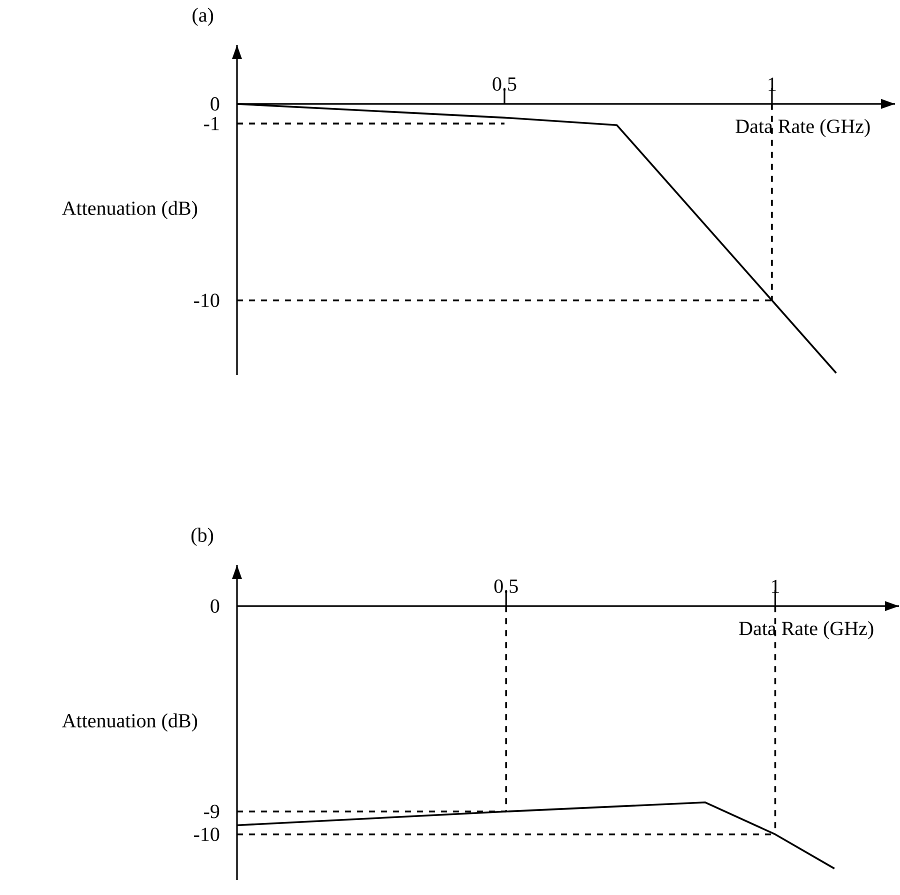 This screenshot has width=900, height=895. Describe the element at coordinates (211, 123) in the screenshot. I see `y-tick-label: -1` at that location.